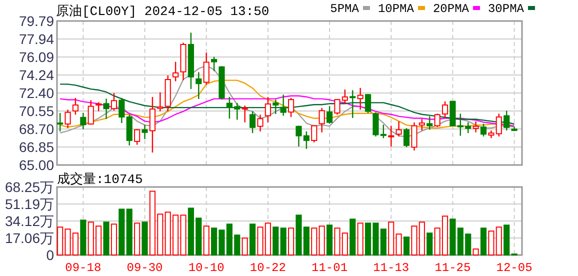  What do you see at coordinates (345, 9) in the screenshot?
I see `legend-label: 5PMA` at bounding box center [345, 9].